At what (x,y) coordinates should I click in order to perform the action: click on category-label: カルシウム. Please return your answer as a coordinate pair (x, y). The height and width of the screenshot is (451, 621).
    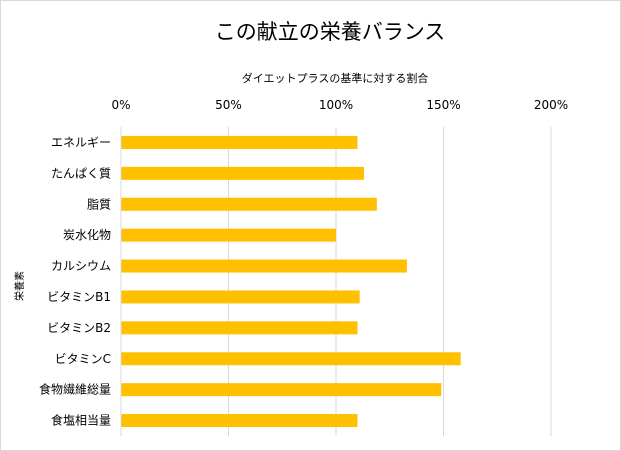
    Looking at the image, I should click on (81, 266).